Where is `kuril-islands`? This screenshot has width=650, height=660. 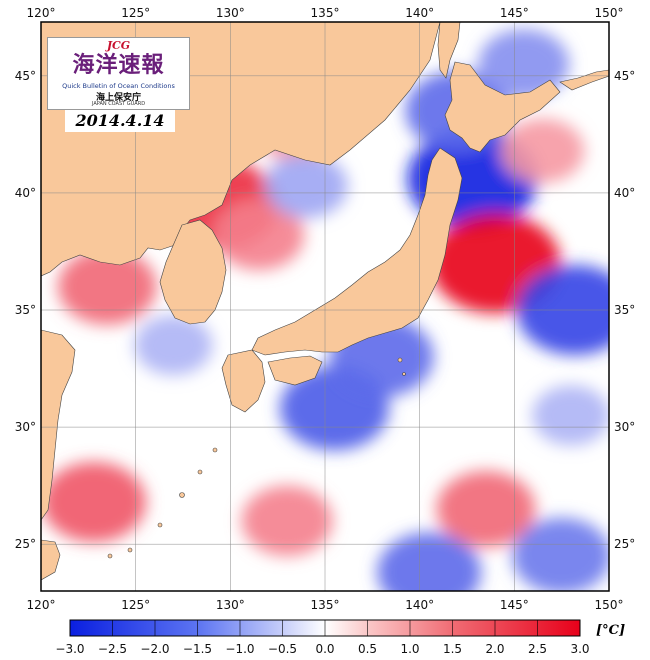
kuril-islands is located at coordinates (584, 80).